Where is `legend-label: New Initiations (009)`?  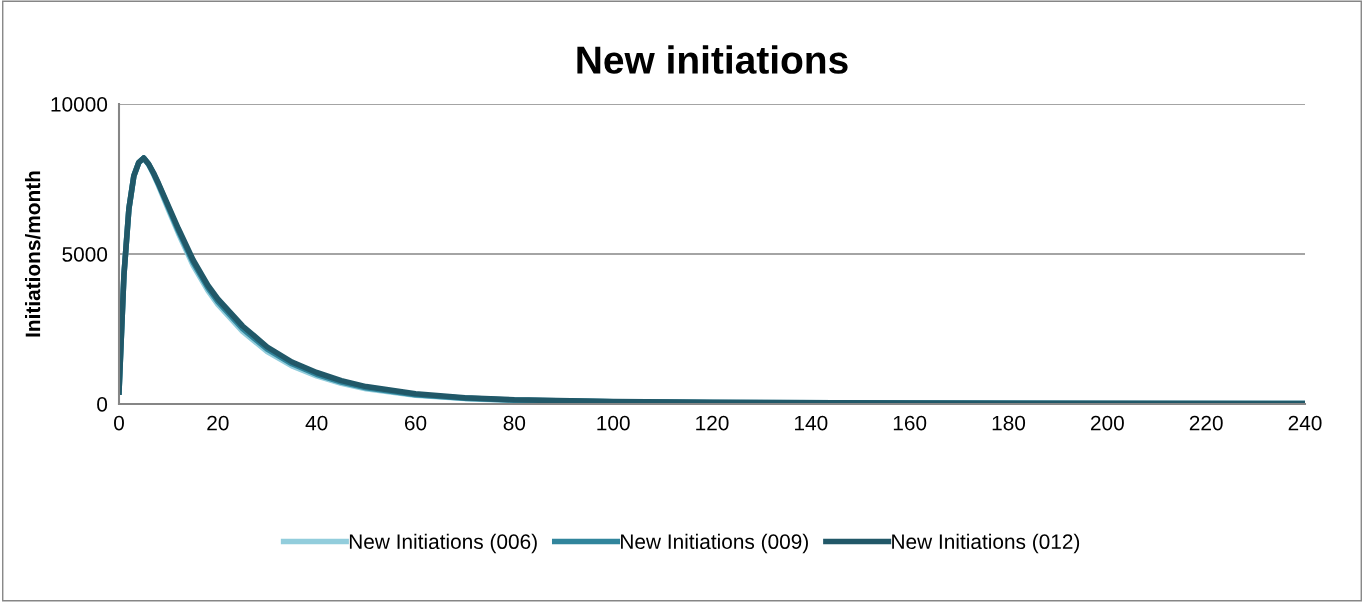 legend-label: New Initiations (009) is located at coordinates (714, 543).